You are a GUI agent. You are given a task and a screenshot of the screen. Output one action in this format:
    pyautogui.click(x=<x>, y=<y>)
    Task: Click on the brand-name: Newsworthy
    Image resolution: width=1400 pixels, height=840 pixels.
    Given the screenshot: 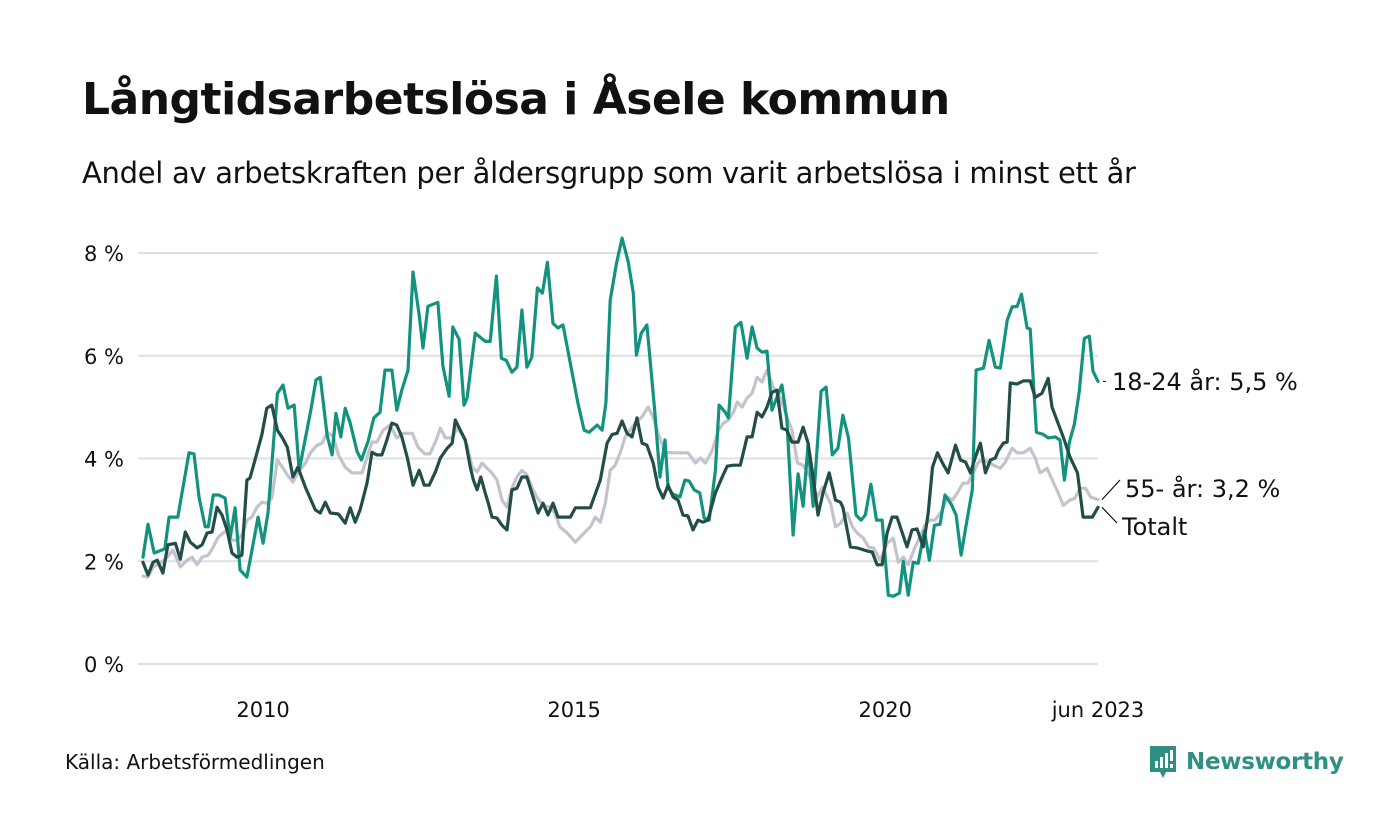 What is the action you would take?
    pyautogui.click(x=1265, y=762)
    